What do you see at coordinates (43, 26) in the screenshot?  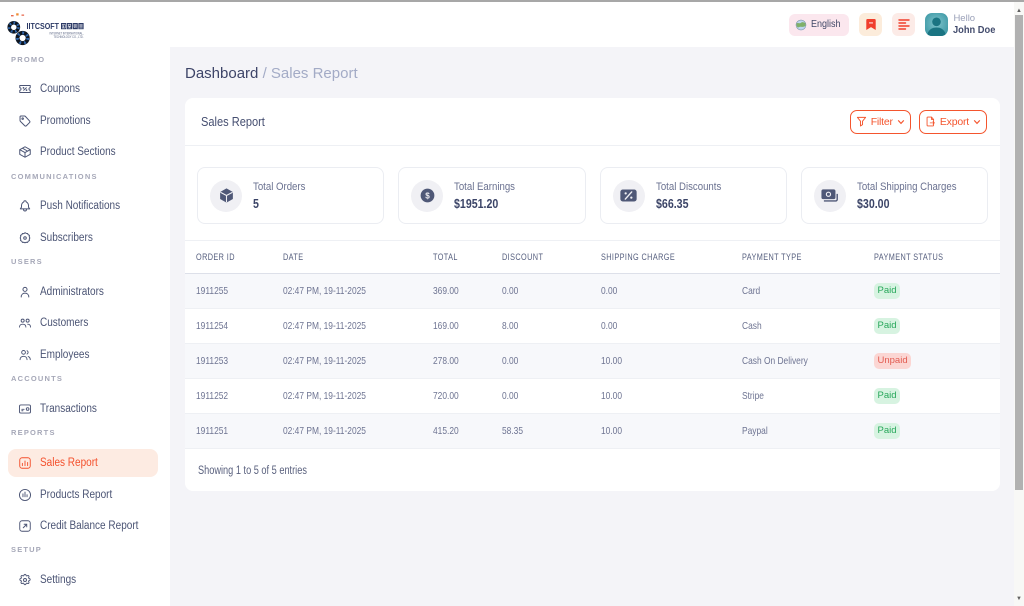 I see `svg-text: IITCSOFT` at bounding box center [43, 26].